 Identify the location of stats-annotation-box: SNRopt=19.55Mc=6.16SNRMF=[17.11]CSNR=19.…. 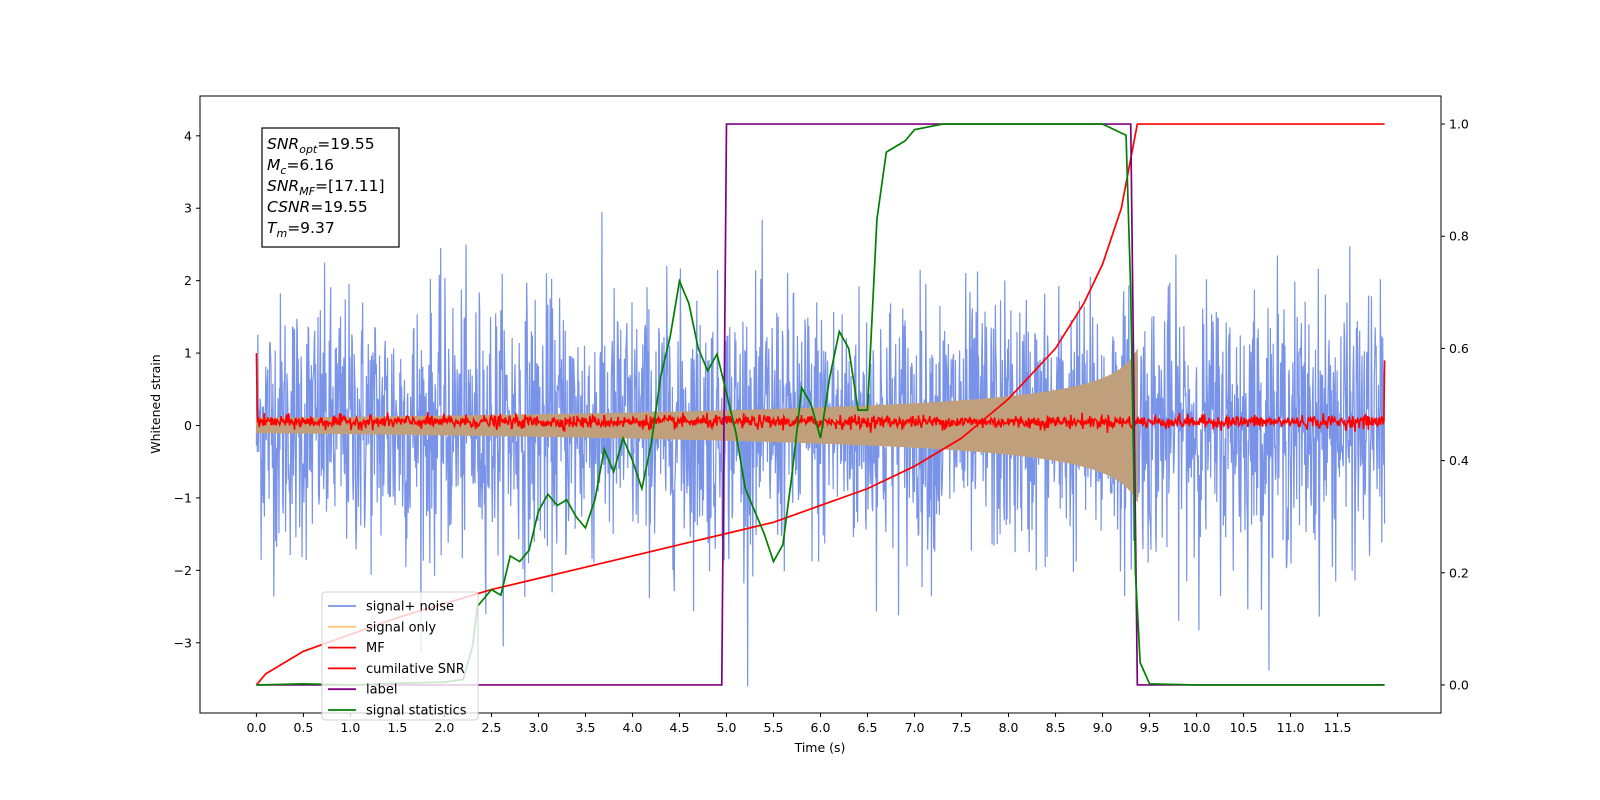
(330, 187).